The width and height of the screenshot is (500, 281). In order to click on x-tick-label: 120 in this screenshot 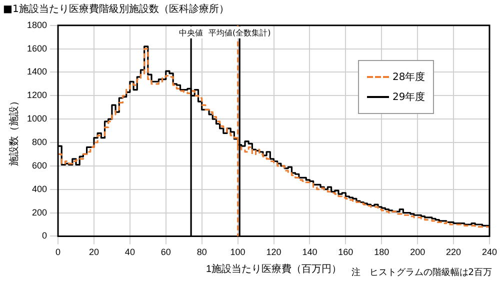, I will do `click(274, 252)`.